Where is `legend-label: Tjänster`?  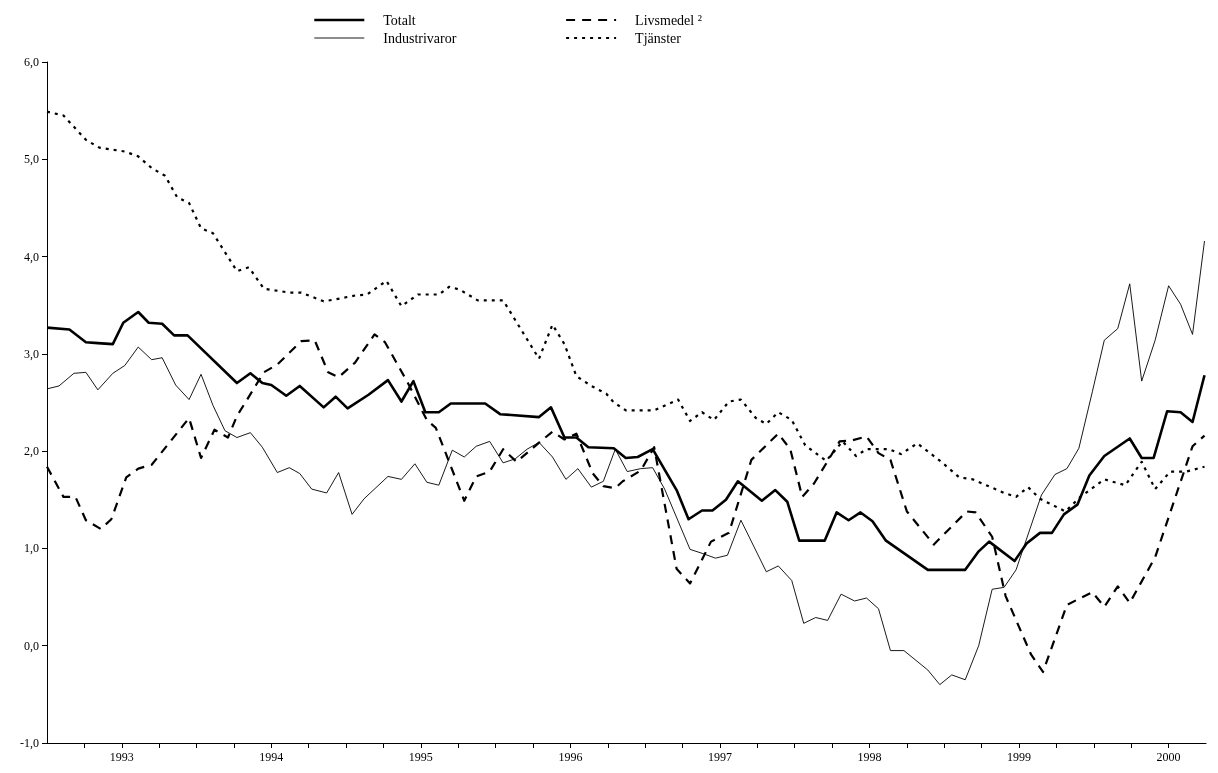 legend-label: Tjänster is located at coordinates (658, 38).